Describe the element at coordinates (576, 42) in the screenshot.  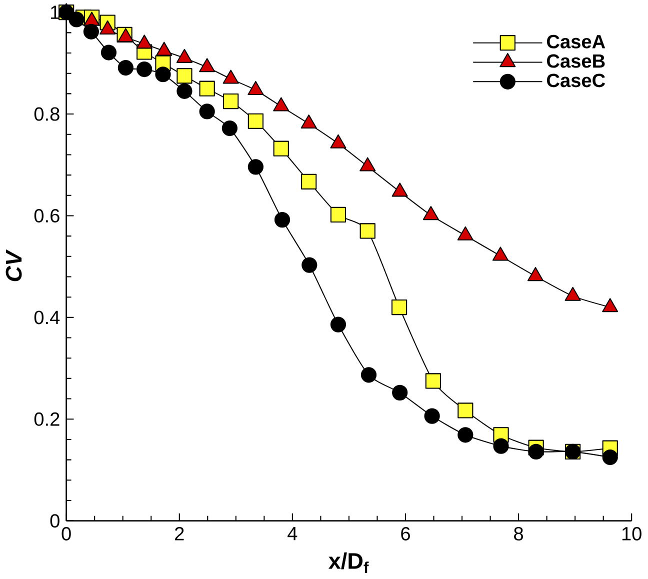
I see `legend-label: CaseA` at that location.